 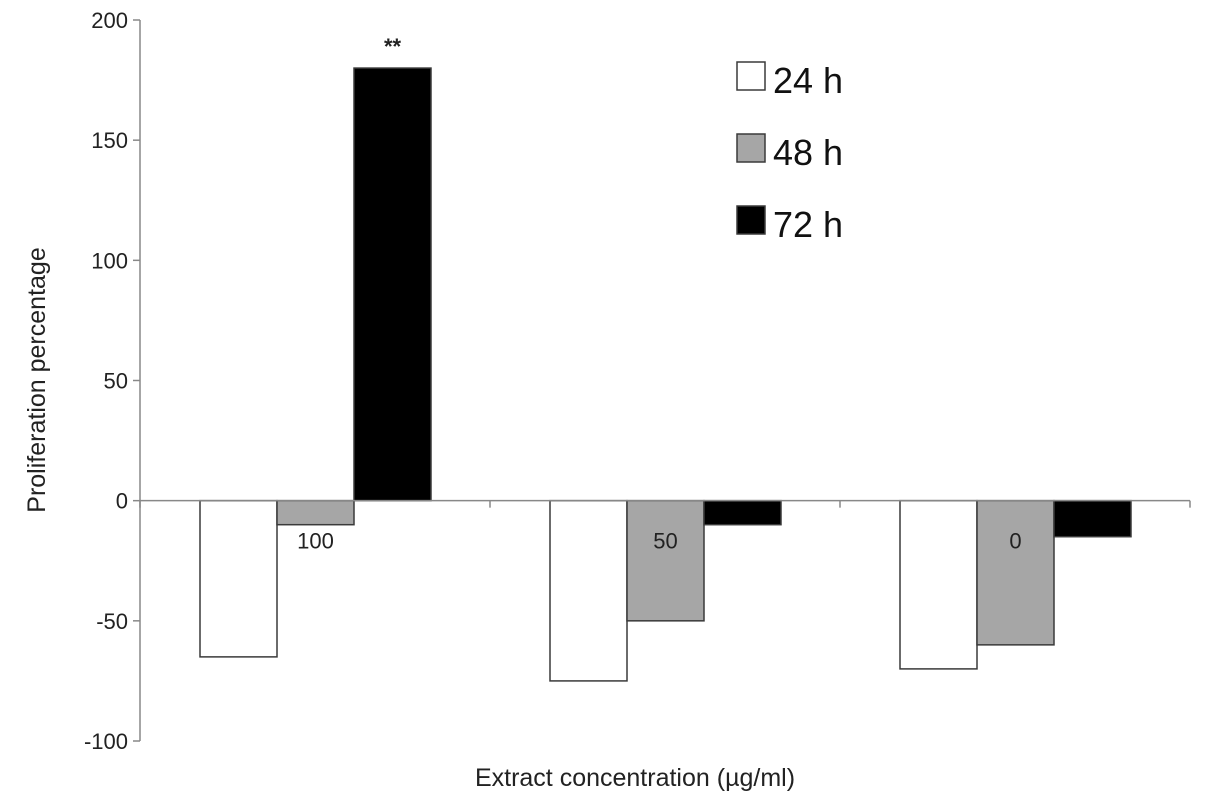 I want to click on category-label: 50, so click(x=665, y=541).